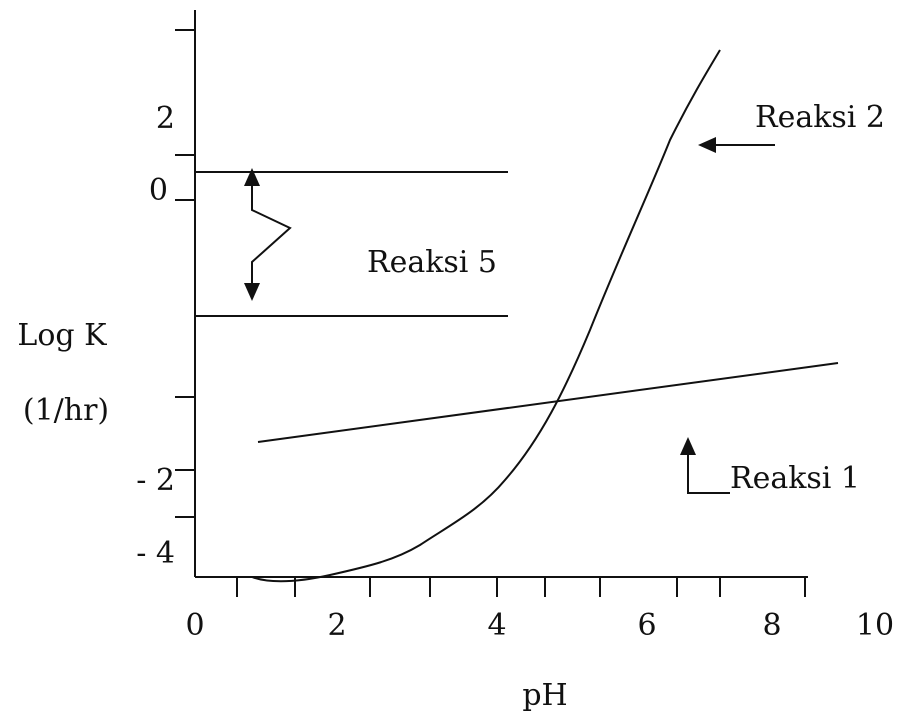 This screenshot has width=899, height=715. I want to click on x-tick-label: 2, so click(336, 625).